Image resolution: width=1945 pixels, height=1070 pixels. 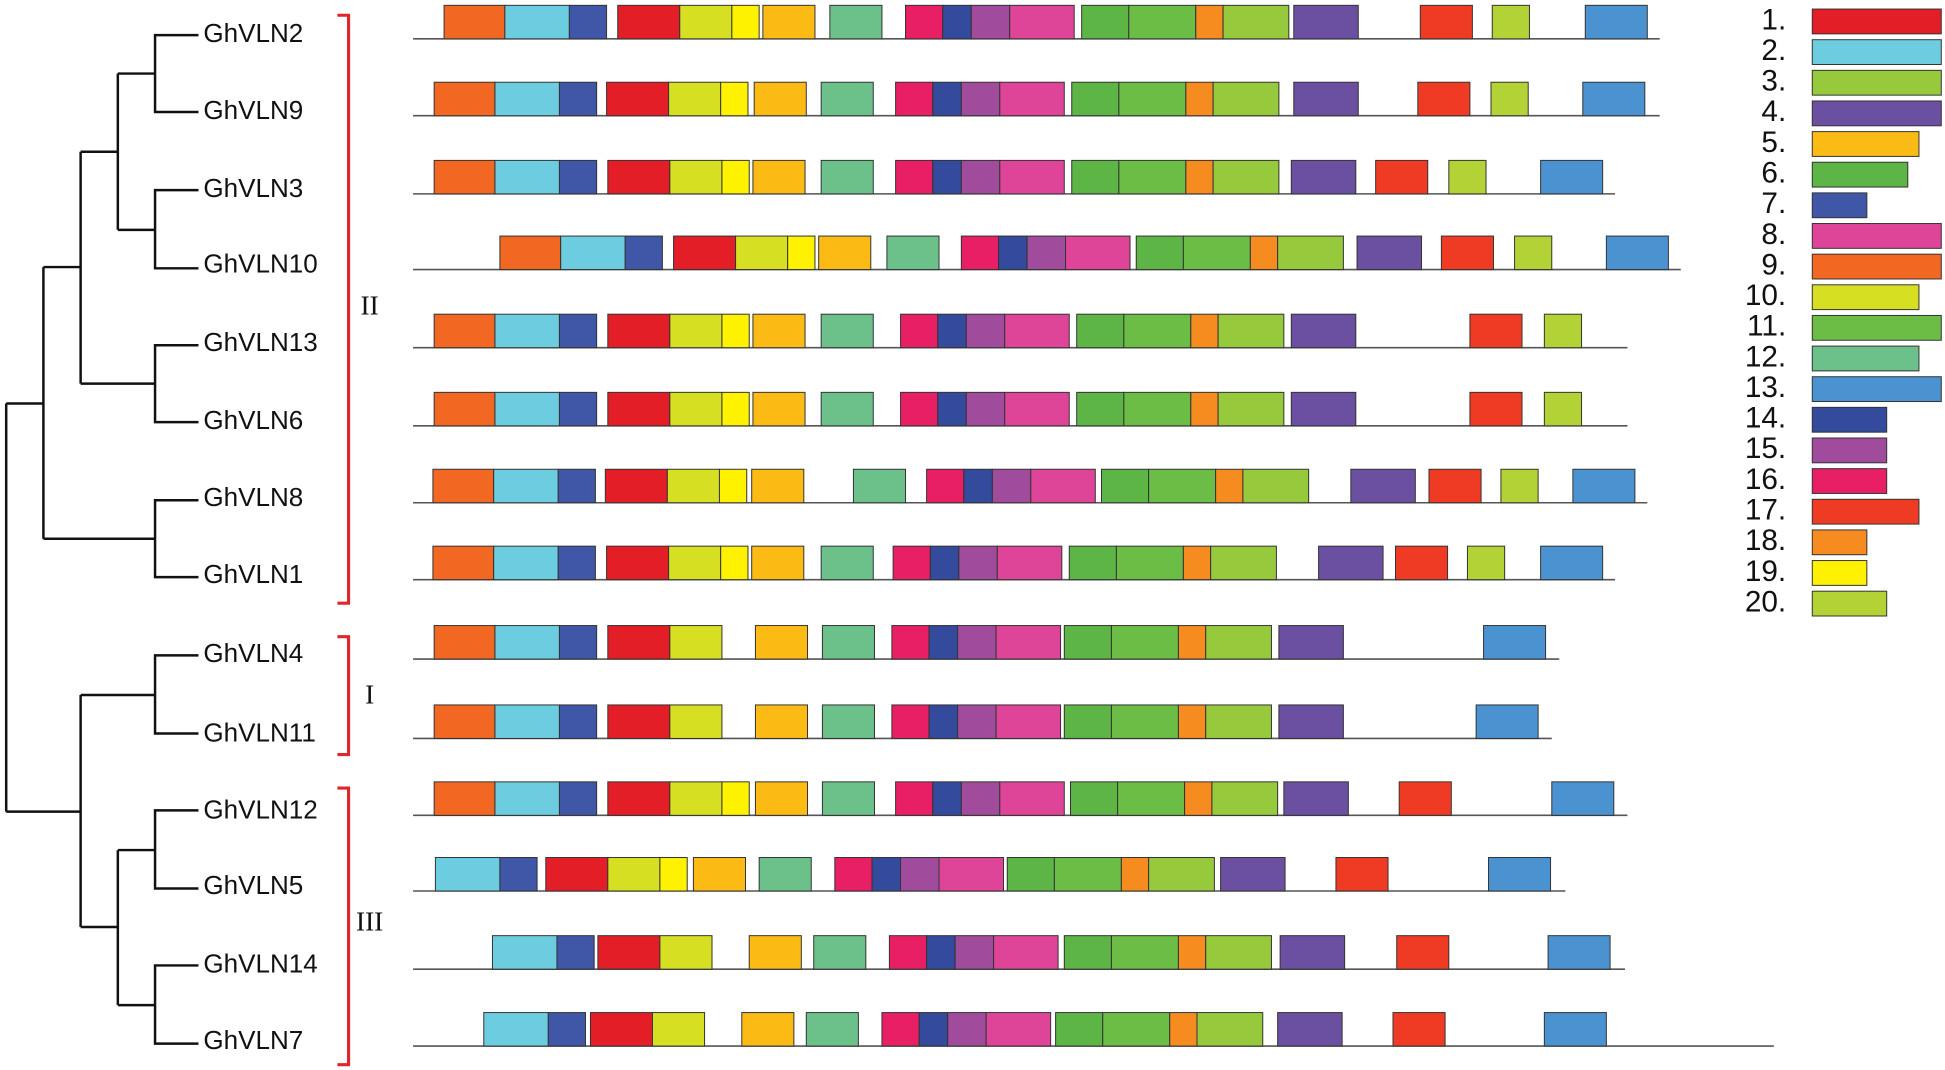 What do you see at coordinates (1765, 479) in the screenshot?
I see `legend-number: 16.` at bounding box center [1765, 479].